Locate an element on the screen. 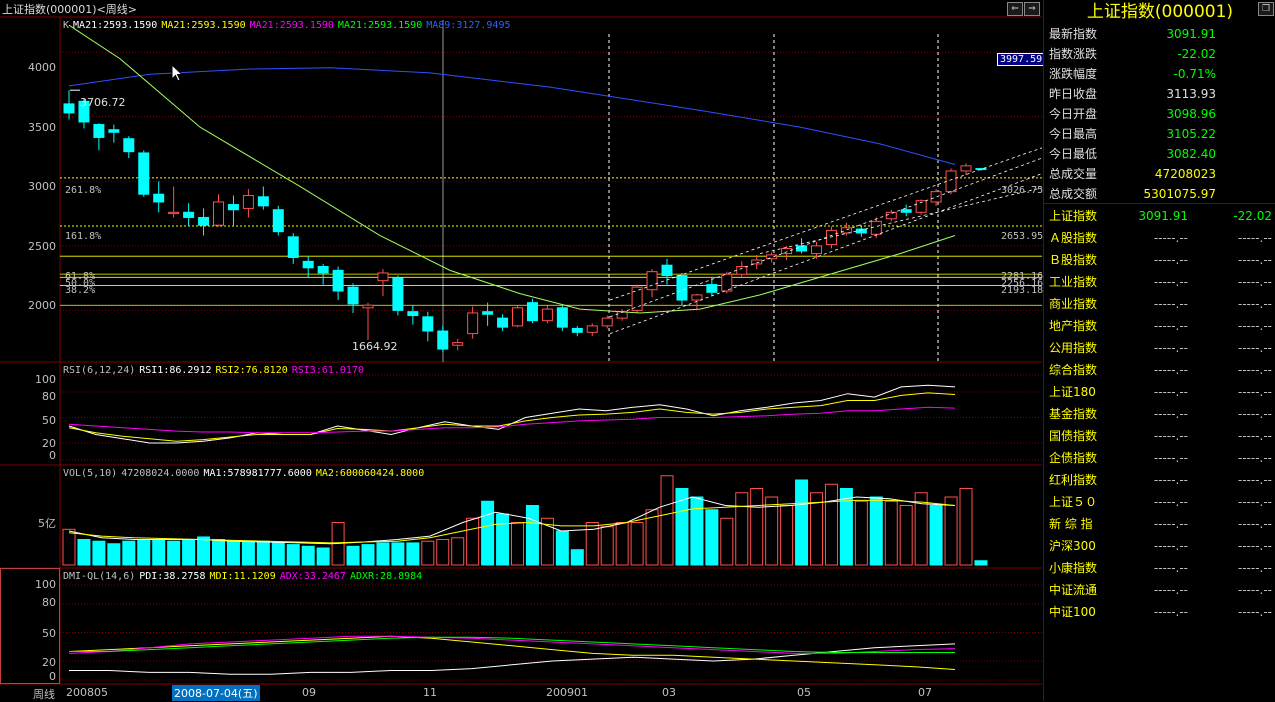  index-row: Ａ股指数 -----.-- -----.-- is located at coordinates (1159, 238).